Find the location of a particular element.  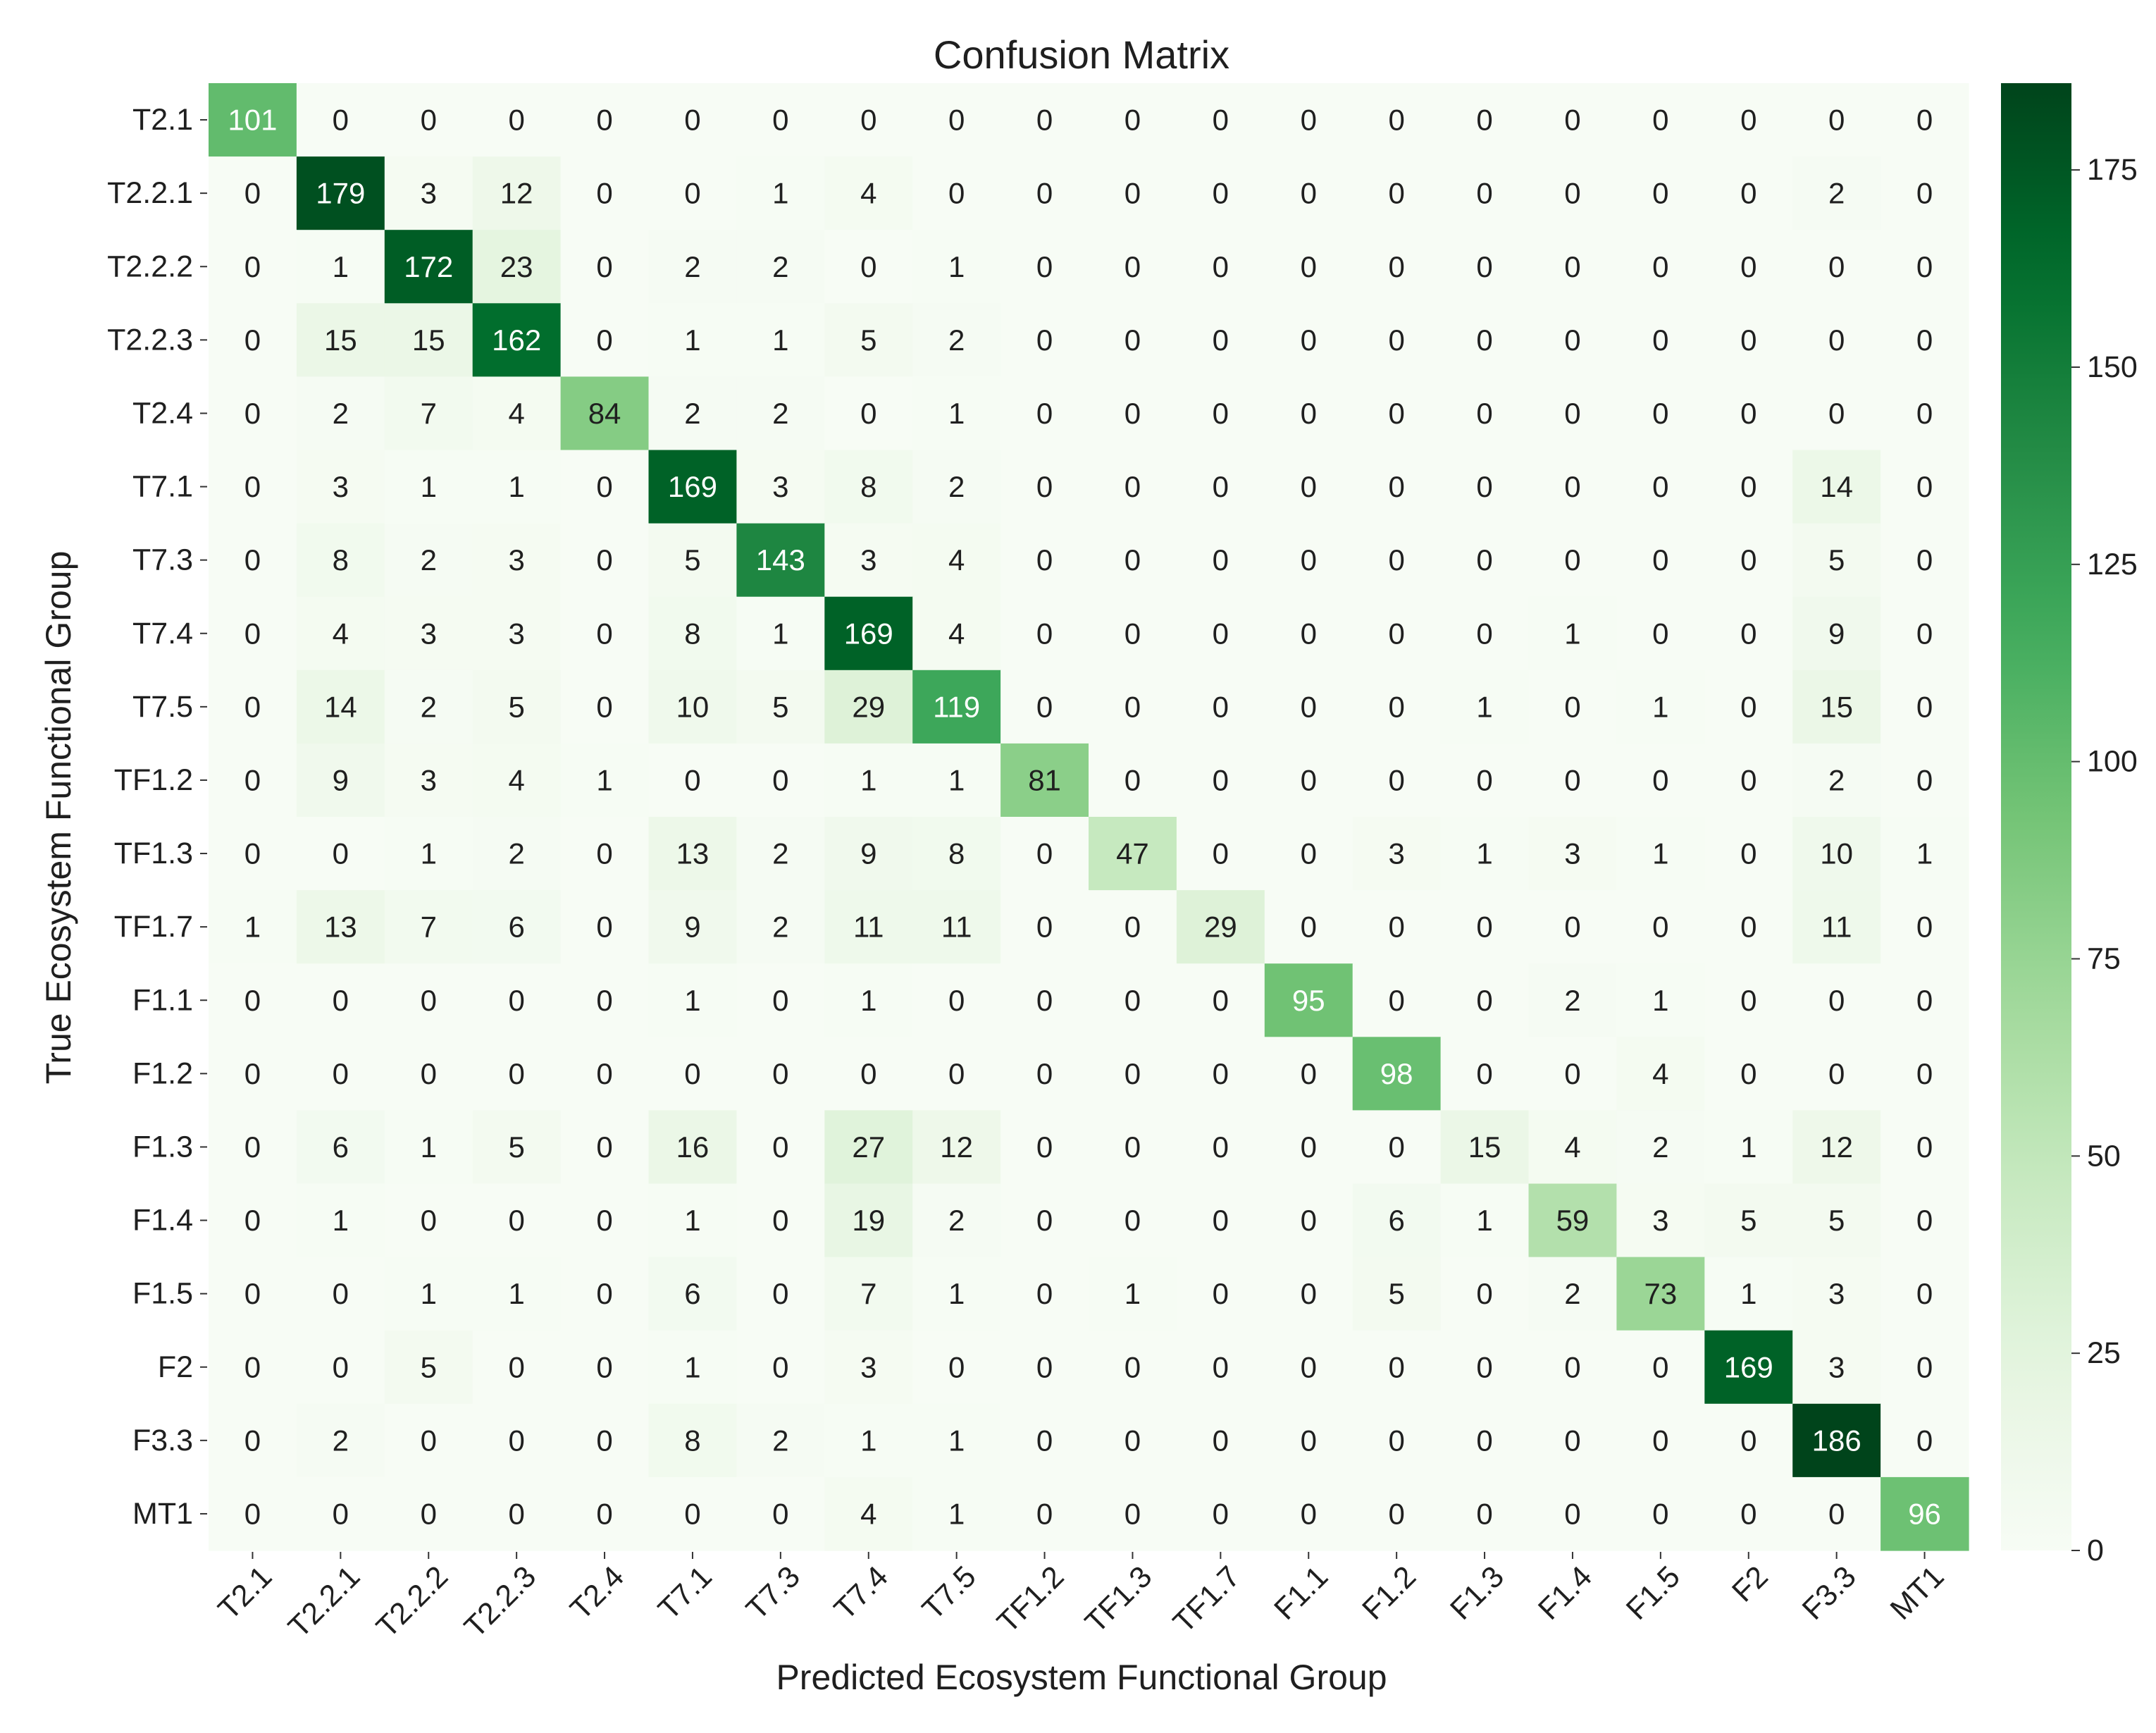

x-tick-label: TF1.2 is located at coordinates (1030, 1599).